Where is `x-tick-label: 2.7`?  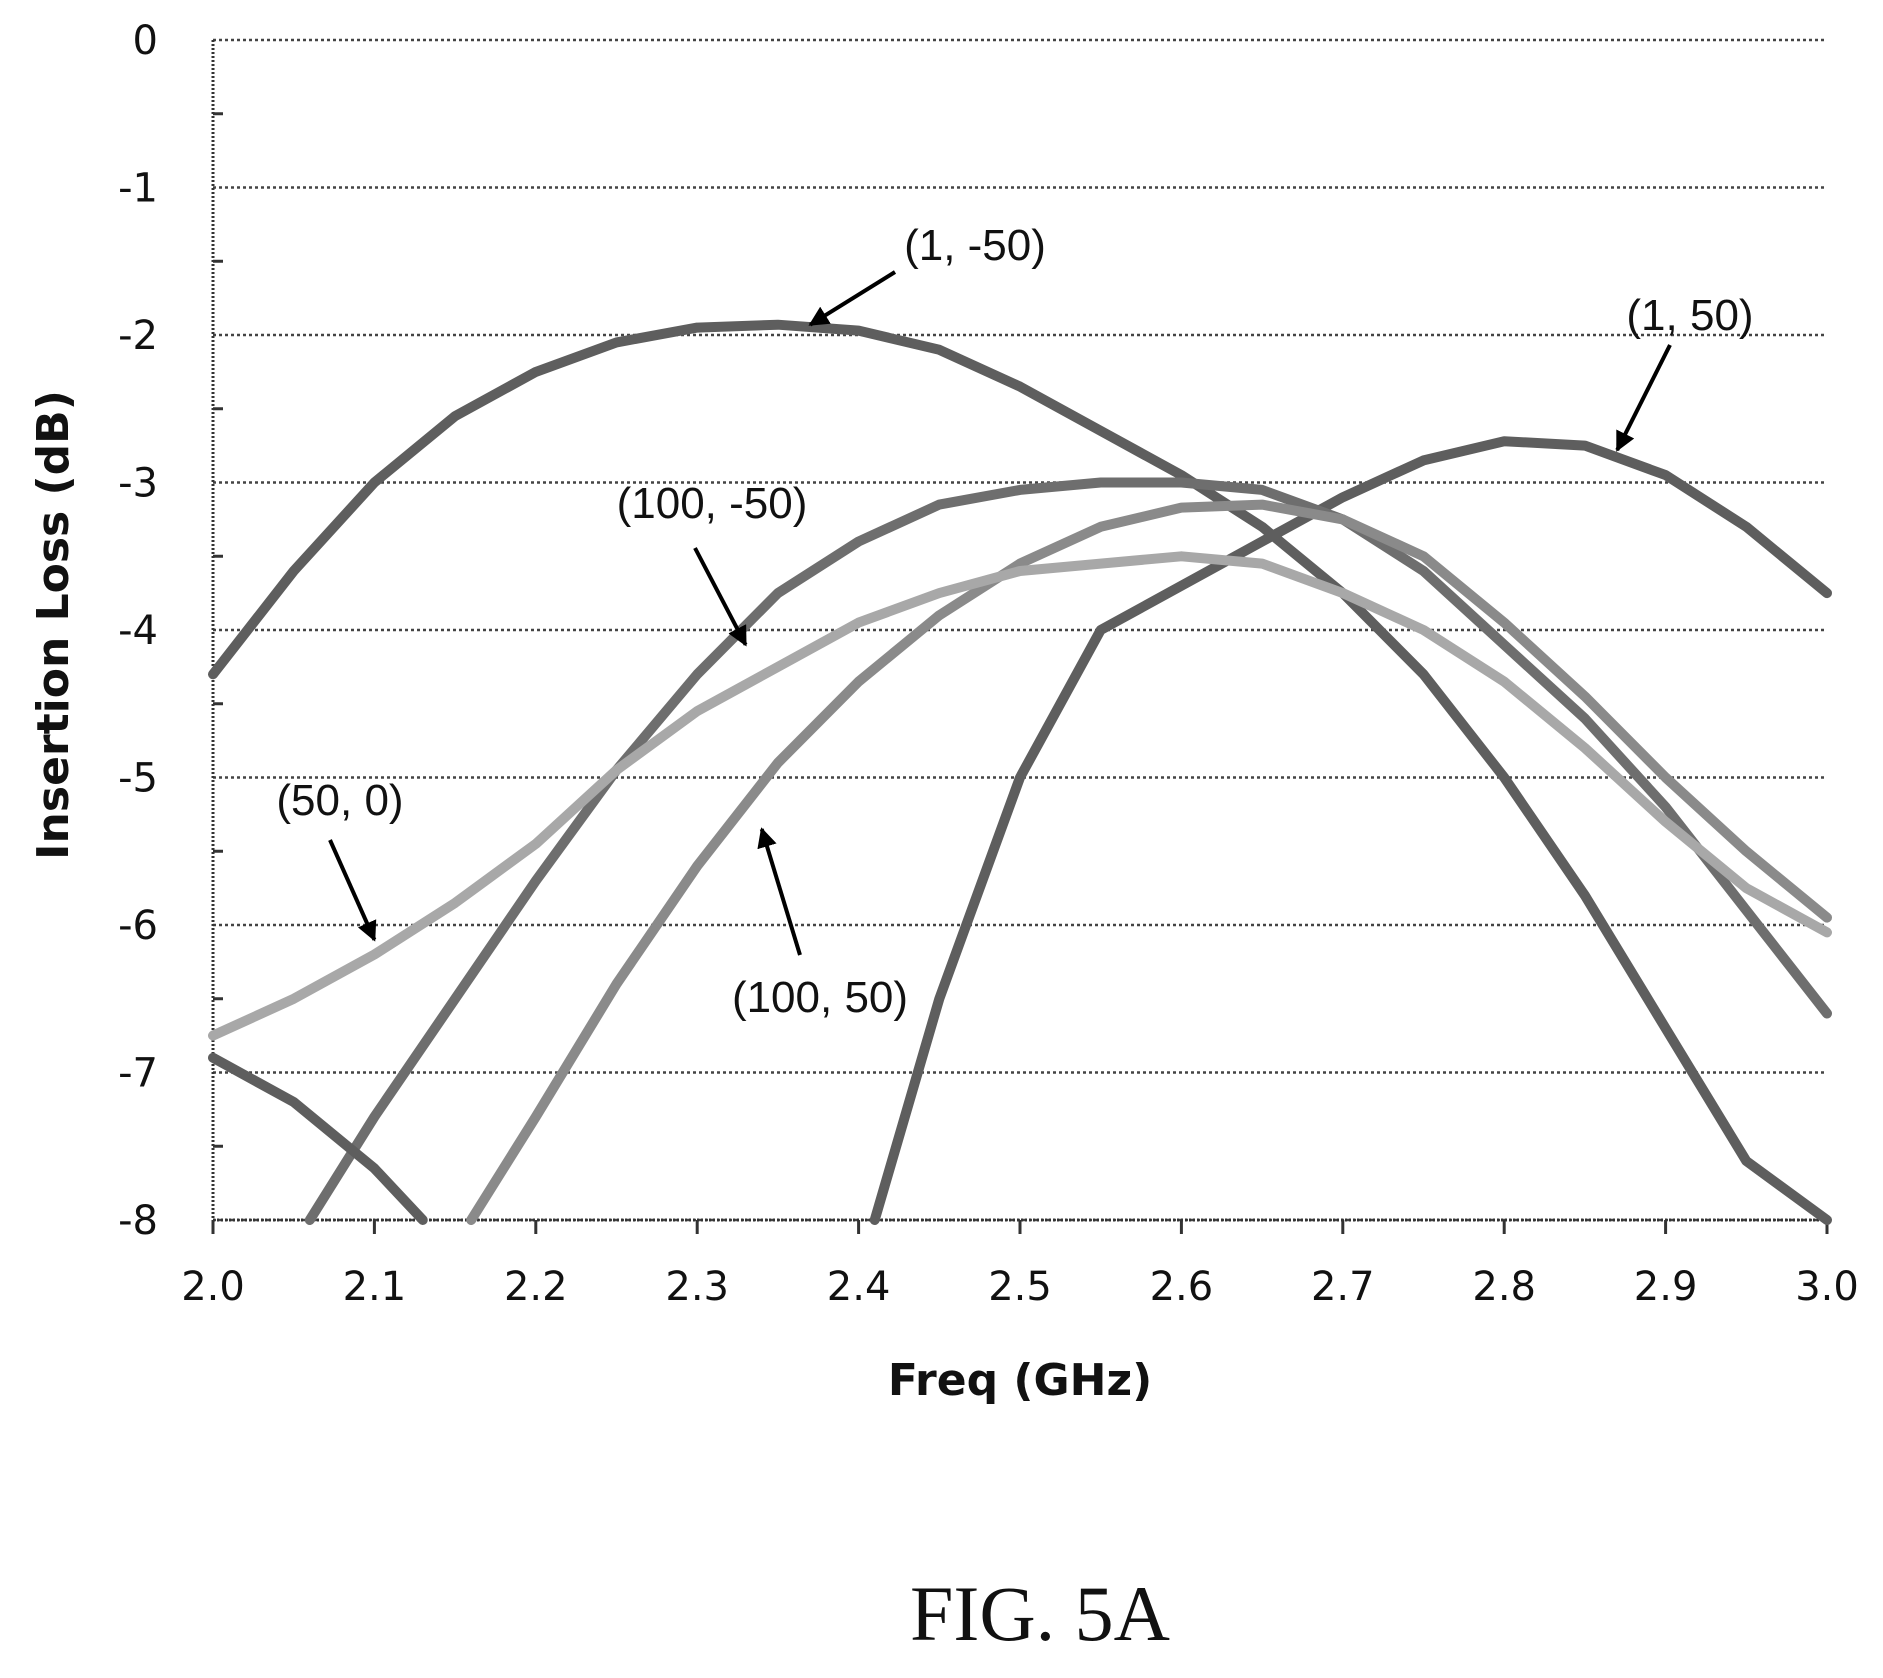 x-tick-label: 2.7 is located at coordinates (1343, 1287).